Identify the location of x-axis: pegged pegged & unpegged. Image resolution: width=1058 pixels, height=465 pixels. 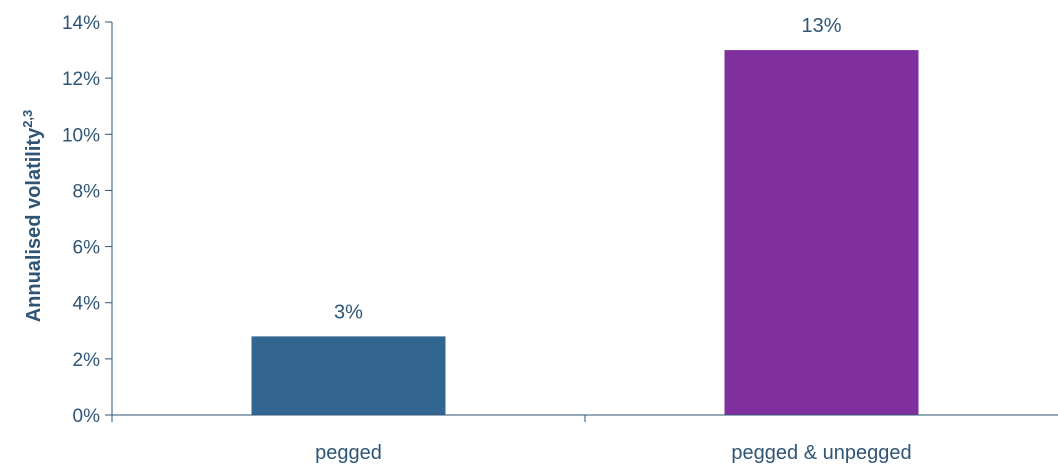
(584, 439).